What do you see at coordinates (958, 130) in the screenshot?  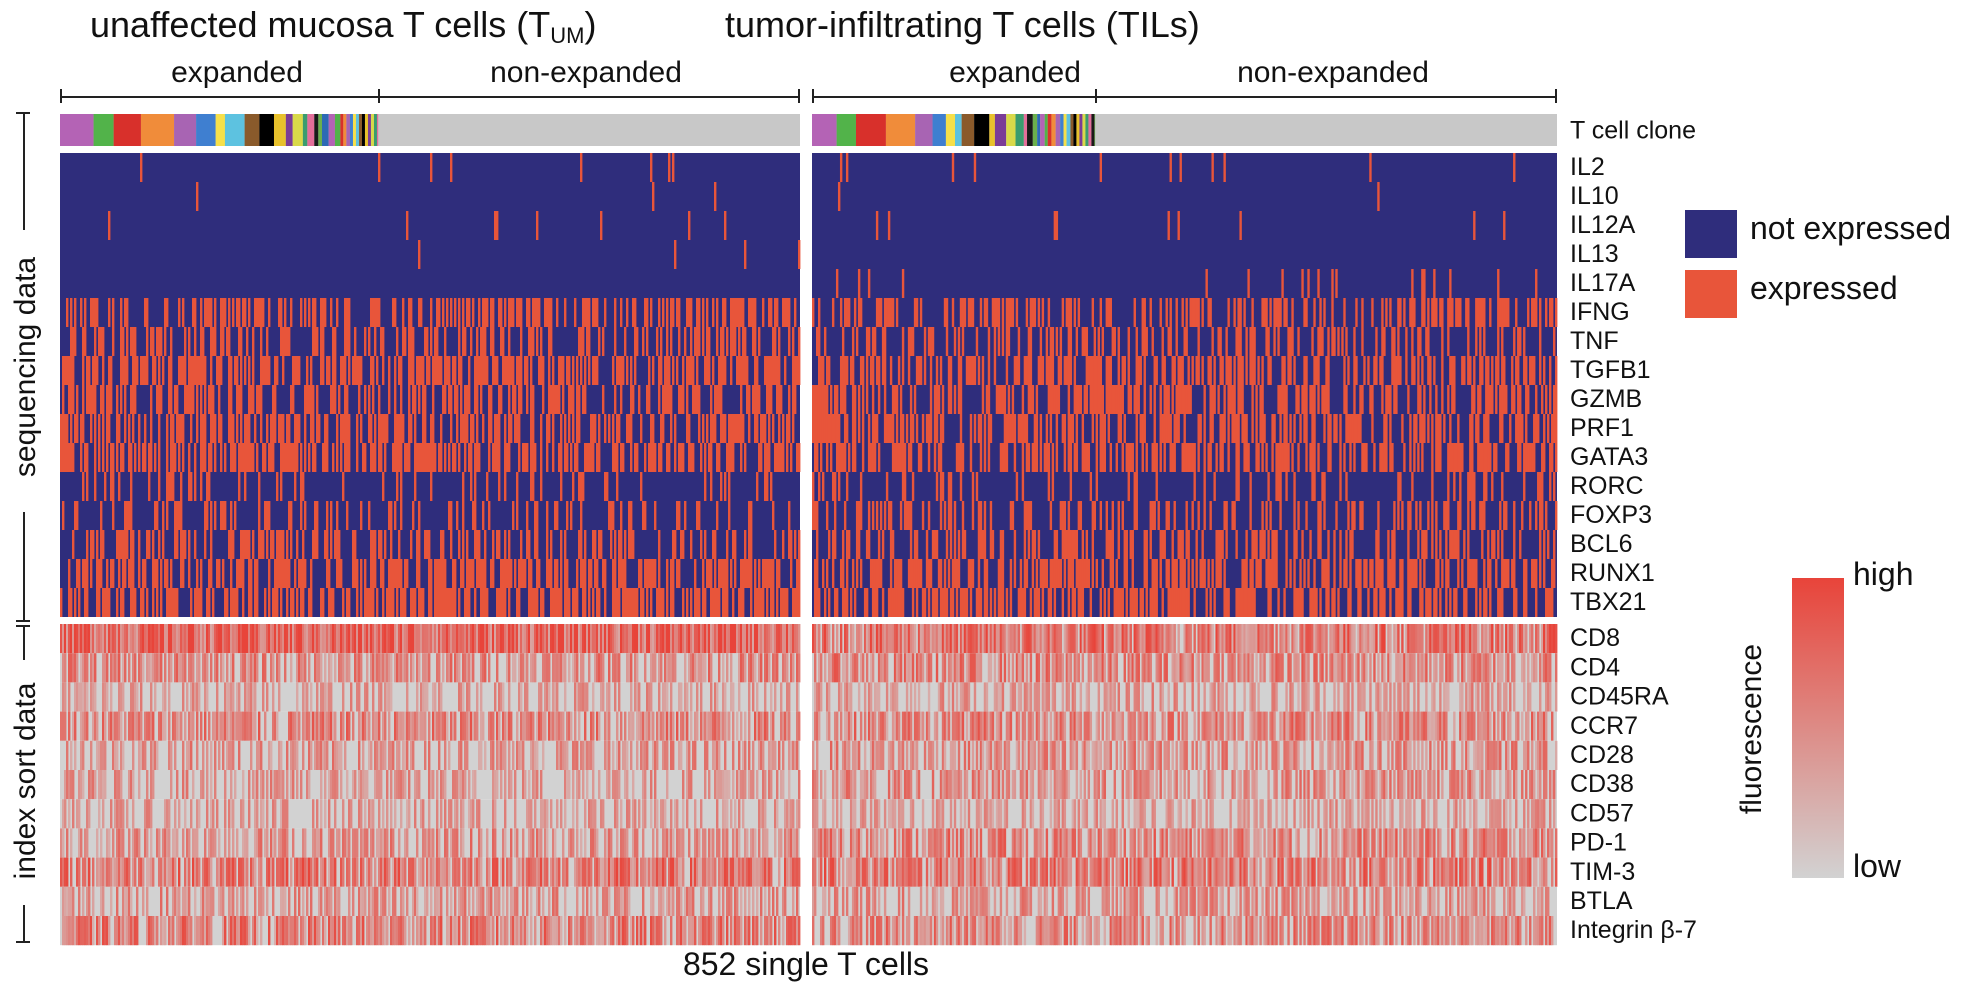 I see `clone-block` at bounding box center [958, 130].